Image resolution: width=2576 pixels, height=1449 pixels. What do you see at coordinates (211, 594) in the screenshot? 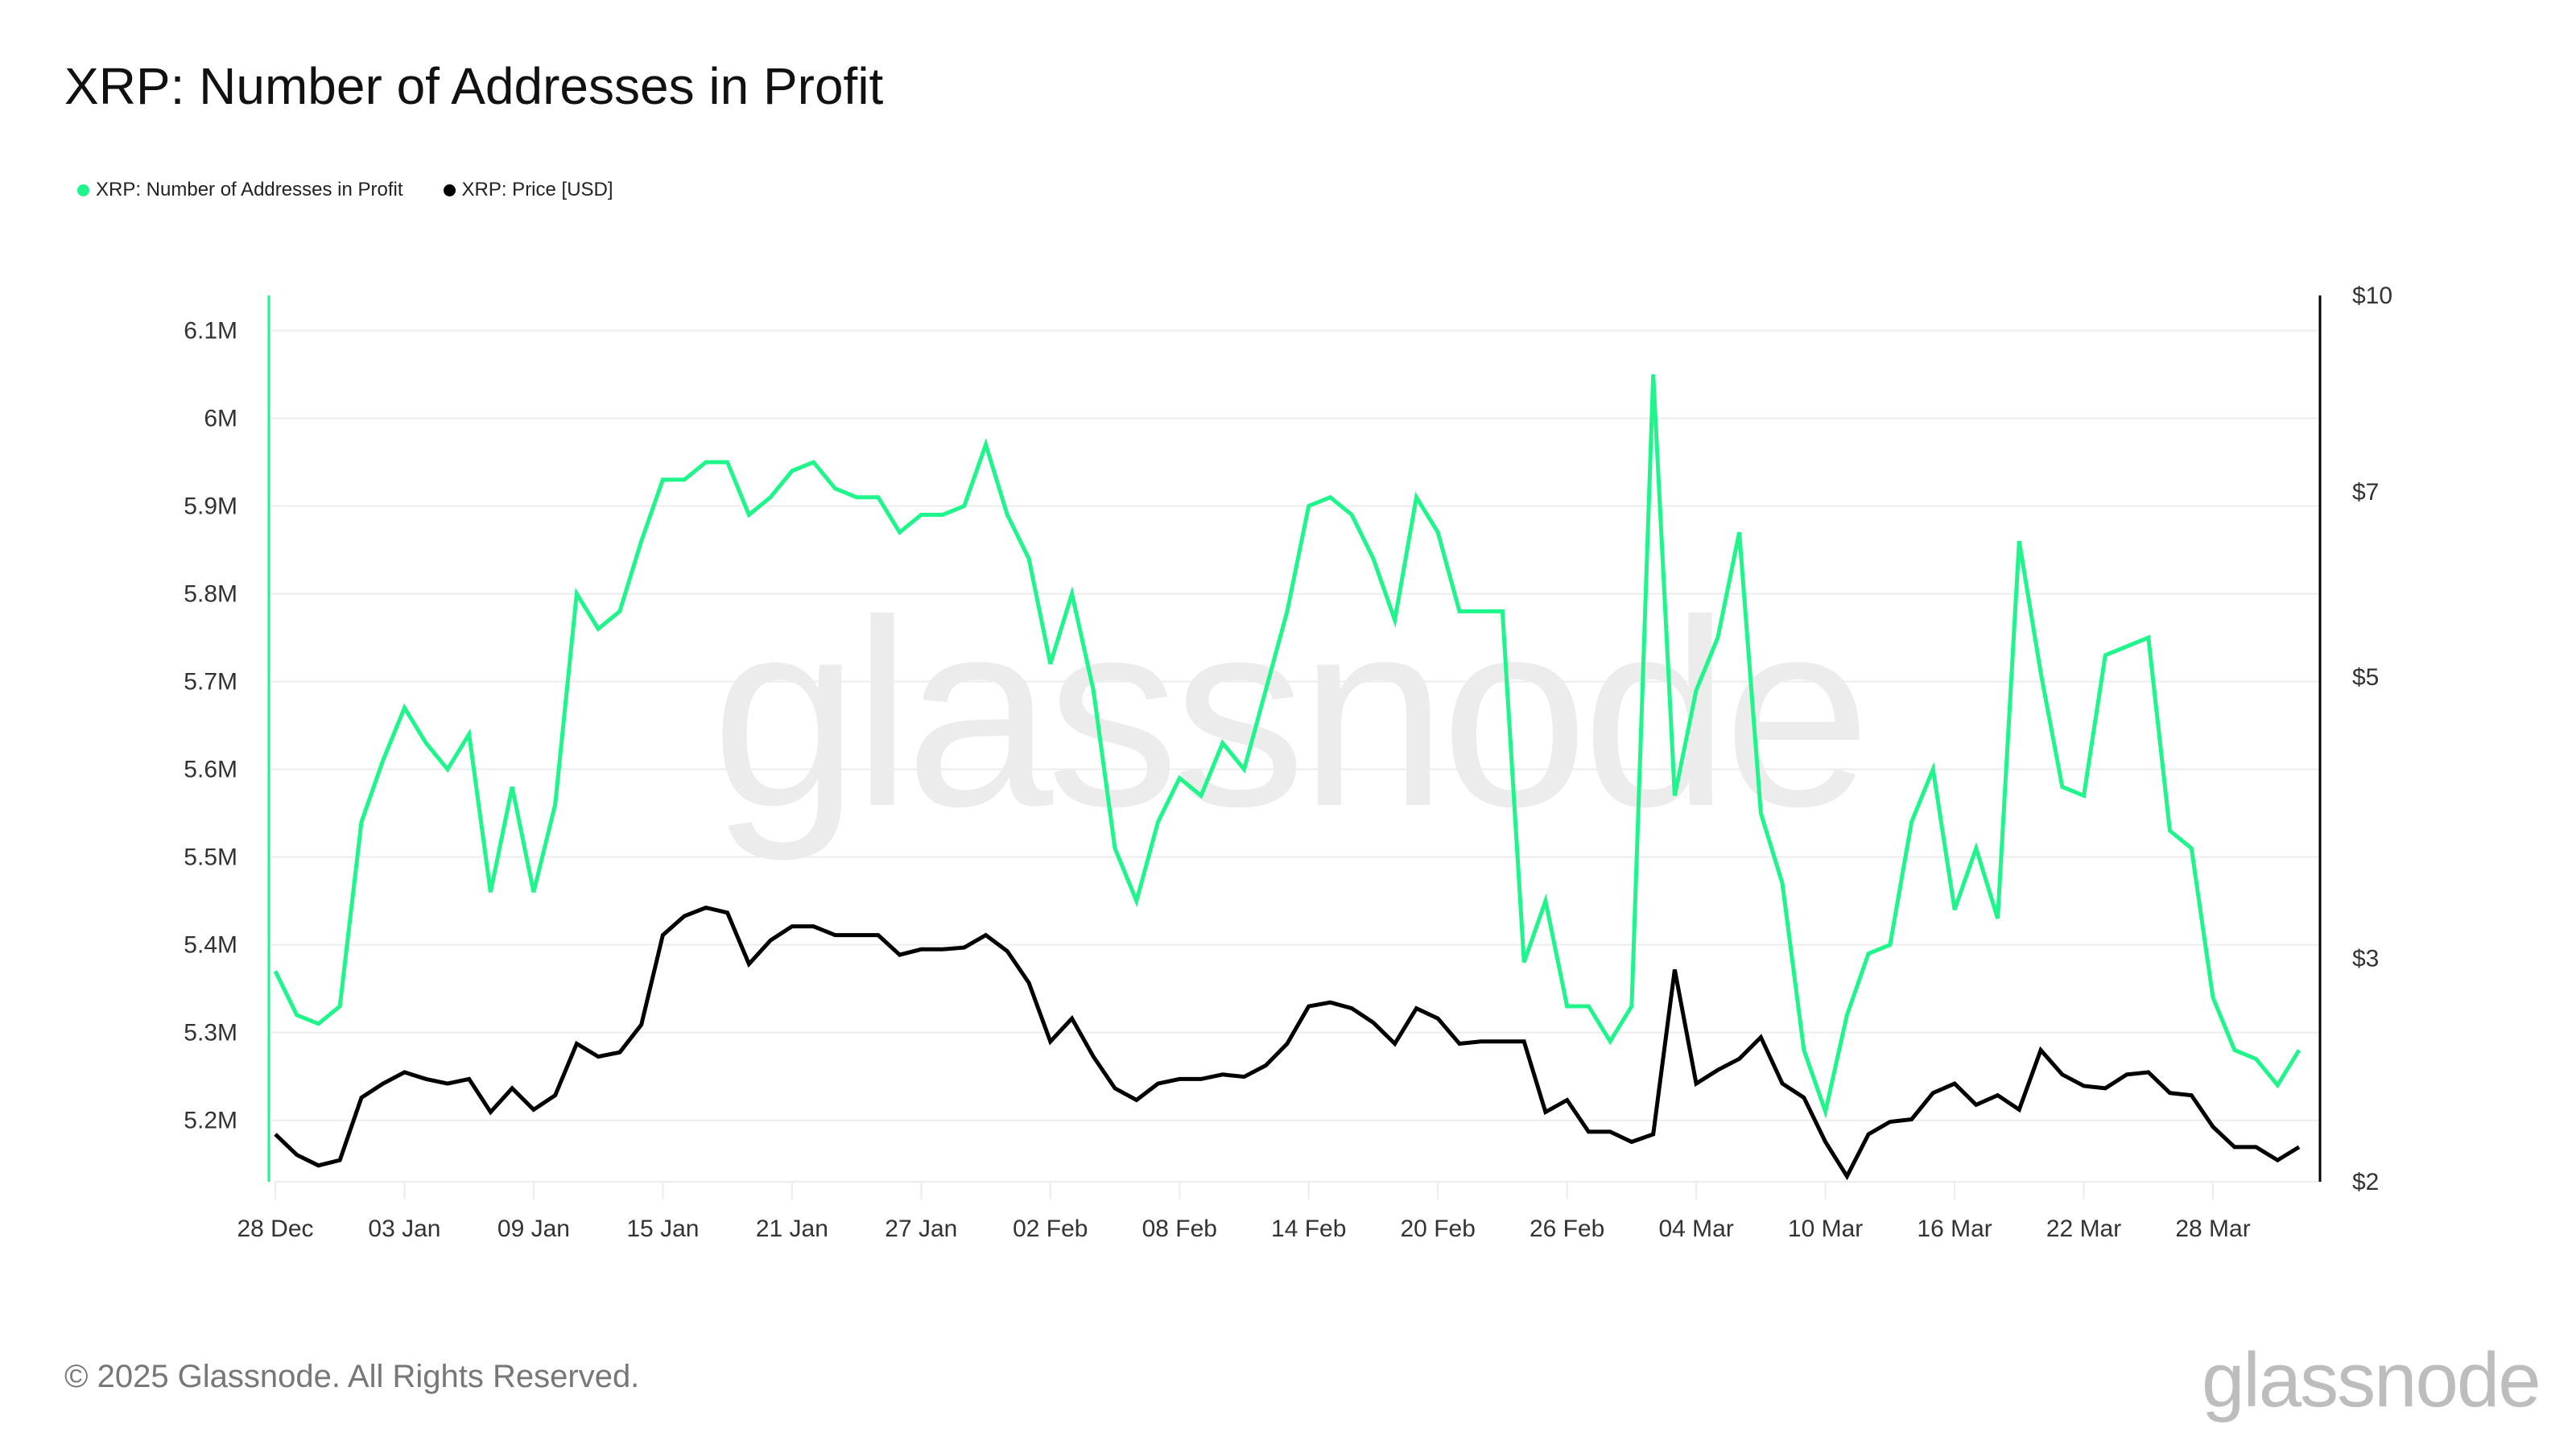
I see `left-tick-label: 5.8M` at bounding box center [211, 594].